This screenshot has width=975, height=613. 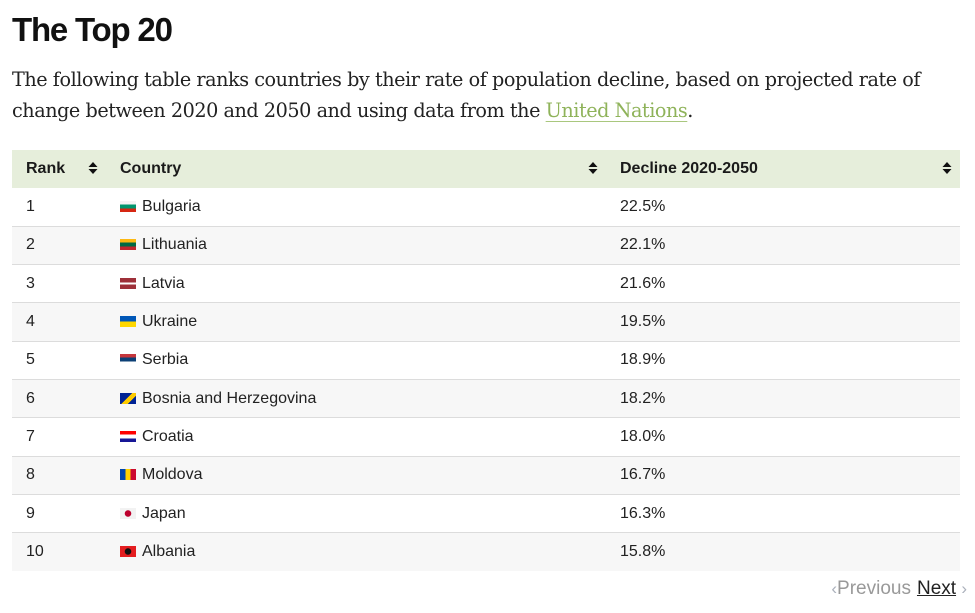 I want to click on previous-button: ‹Previous, so click(x=871, y=588).